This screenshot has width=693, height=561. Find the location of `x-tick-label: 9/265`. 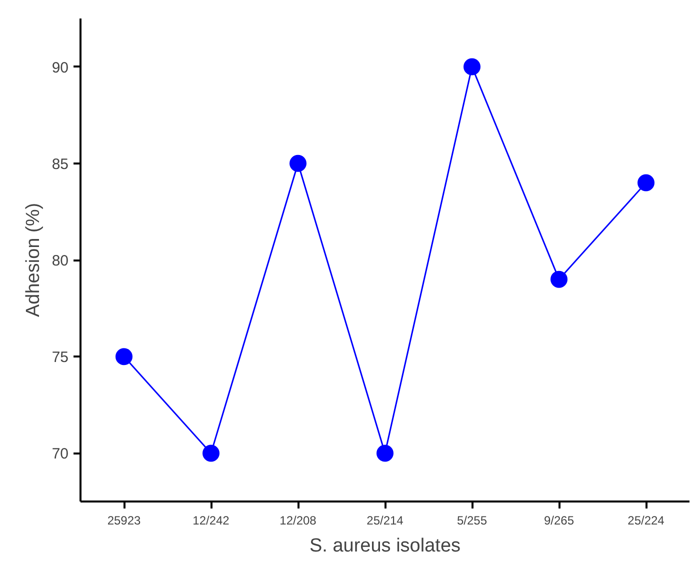

x-tick-label: 9/265 is located at coordinates (559, 521).